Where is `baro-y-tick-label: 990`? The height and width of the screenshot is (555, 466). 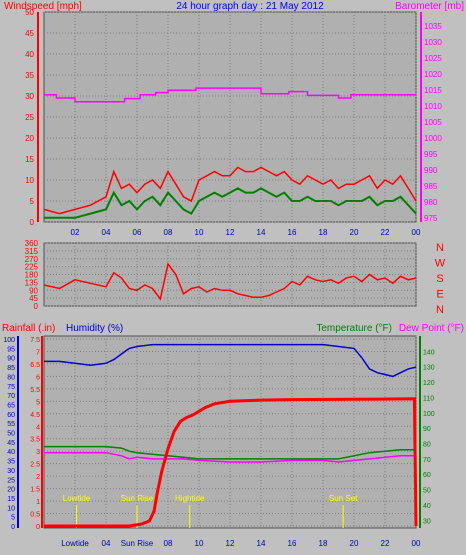 baro-y-tick-label: 990 is located at coordinates (431, 170).